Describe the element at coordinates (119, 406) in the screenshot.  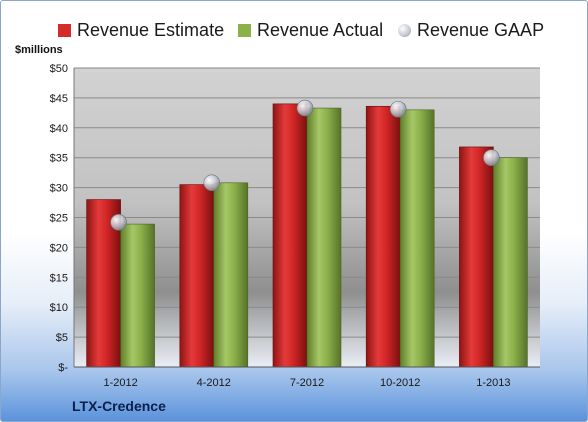
I see `company-name: LTX-Credence` at that location.